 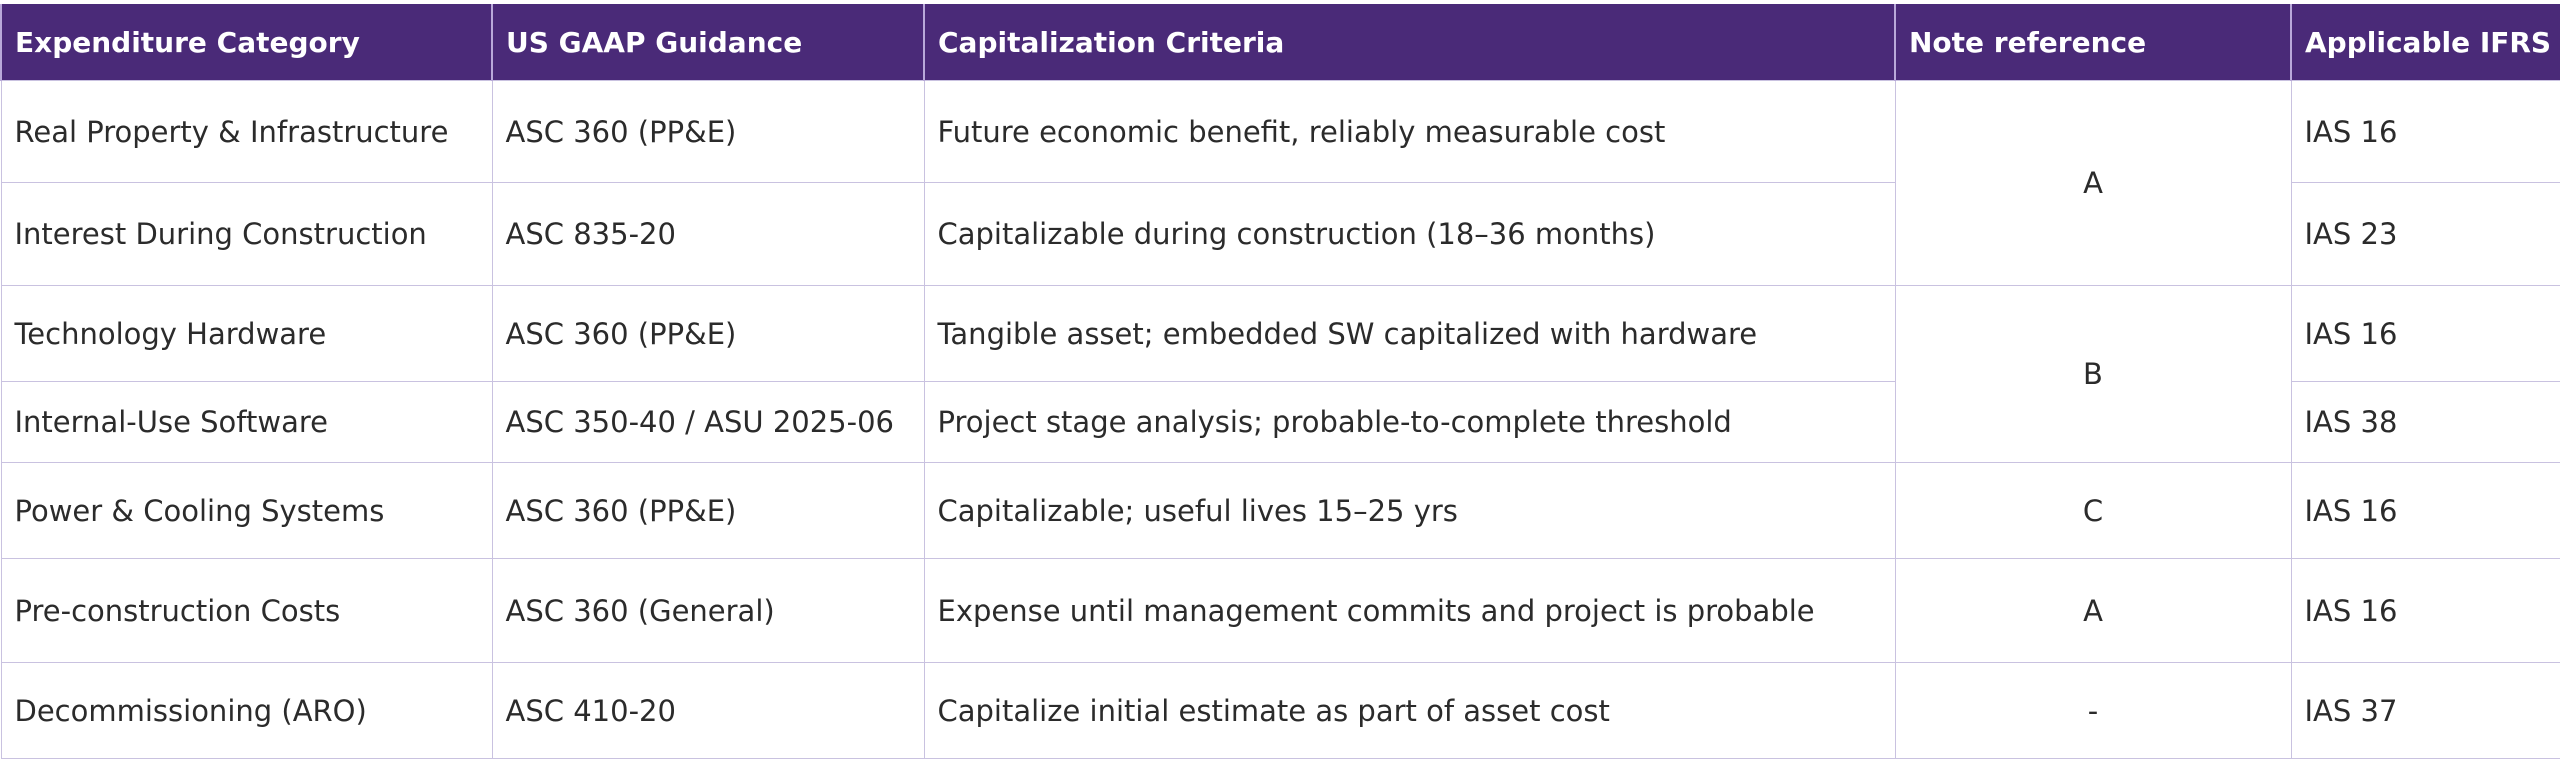 What do you see at coordinates (2093, 710) in the screenshot?
I see `cell-note-reference: -` at bounding box center [2093, 710].